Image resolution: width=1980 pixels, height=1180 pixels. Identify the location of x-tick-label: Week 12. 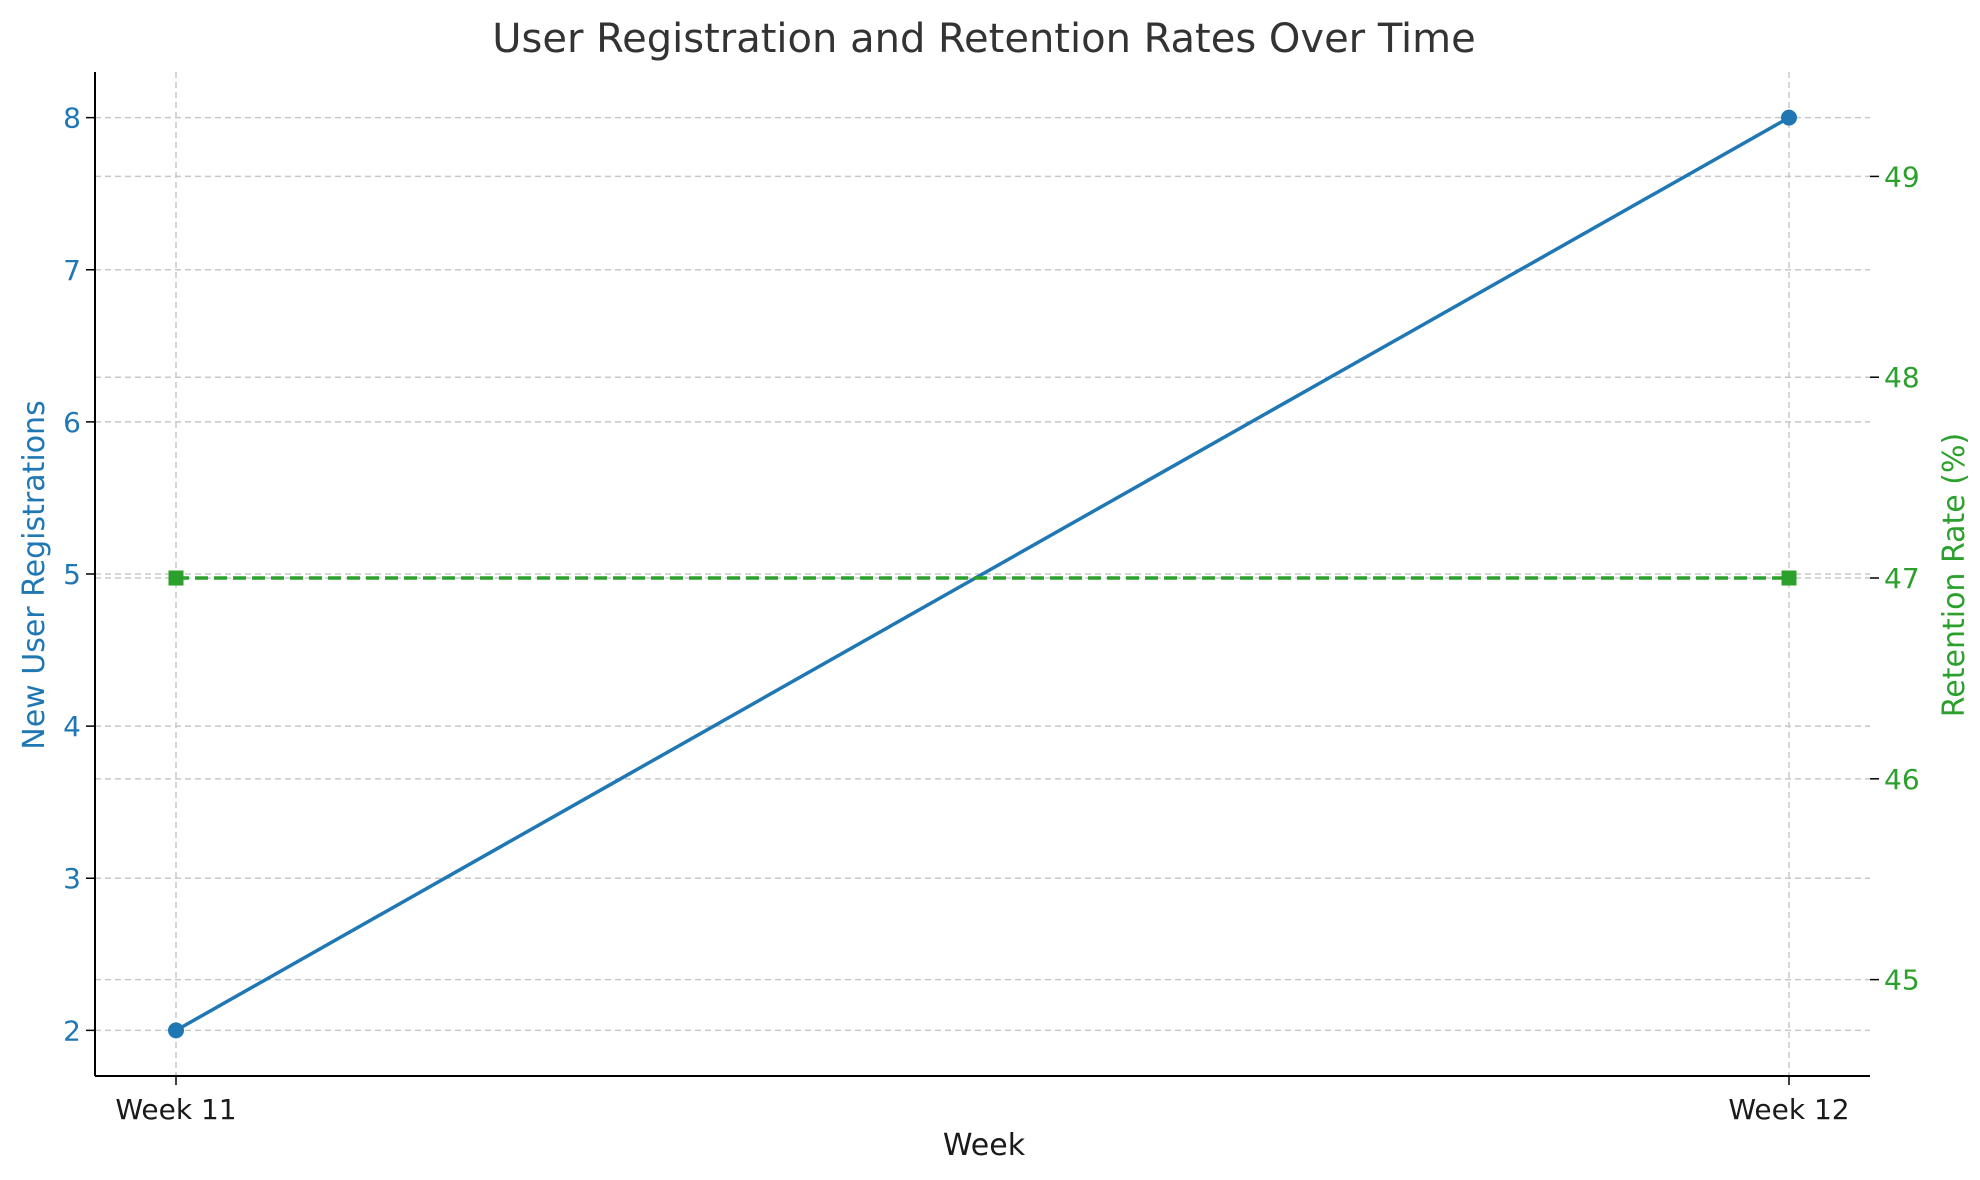
(1788, 1109).